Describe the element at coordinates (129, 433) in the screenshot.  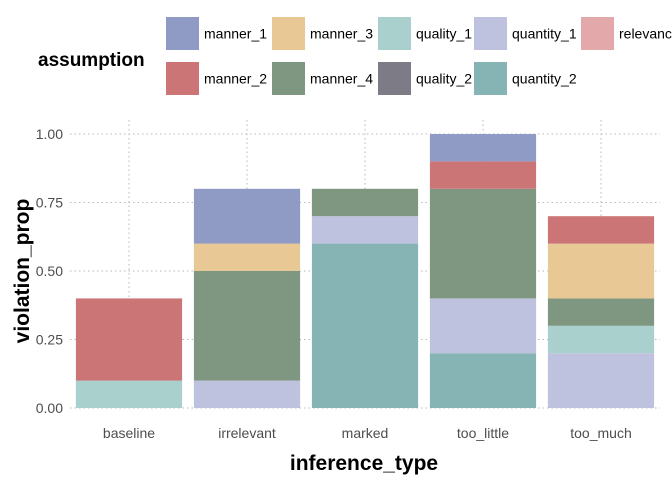
I see `x-tick-label: baseline` at that location.